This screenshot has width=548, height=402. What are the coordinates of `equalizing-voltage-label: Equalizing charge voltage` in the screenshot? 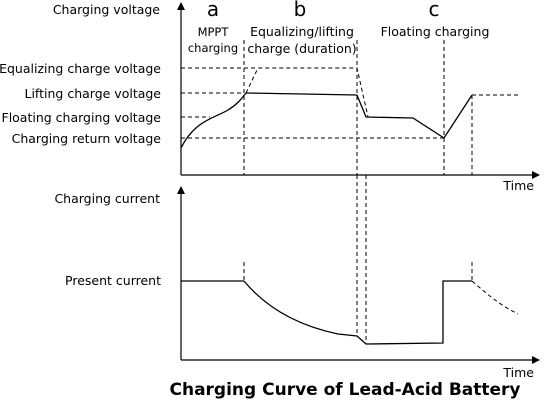 It's located at (80, 68).